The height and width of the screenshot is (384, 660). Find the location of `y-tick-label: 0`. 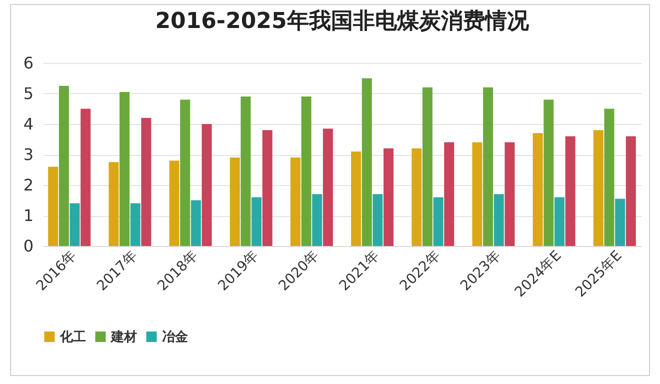

y-tick-label: 0 is located at coordinates (28, 246).